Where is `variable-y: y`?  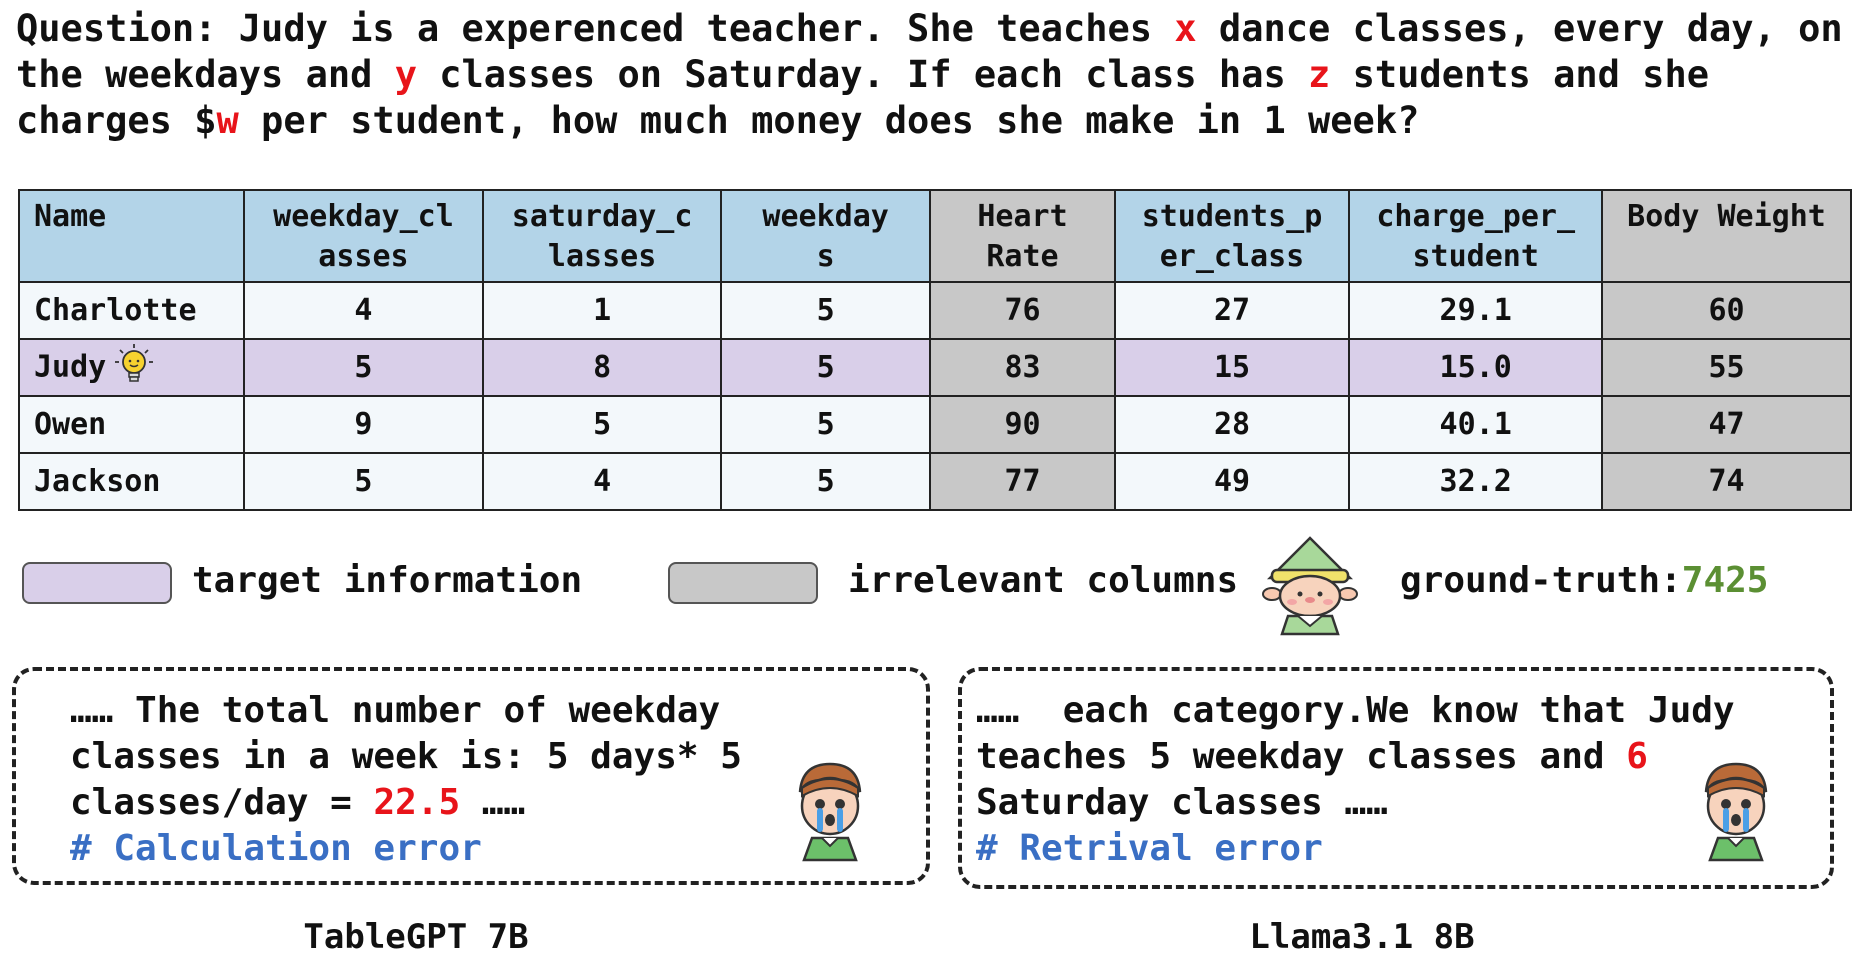
variable-y: y is located at coordinates (405, 74).